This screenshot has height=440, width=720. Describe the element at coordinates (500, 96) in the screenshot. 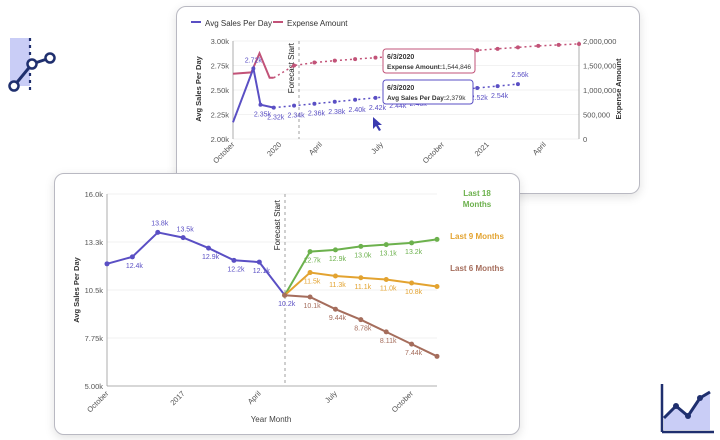

I see `data-label: 2.54k` at that location.